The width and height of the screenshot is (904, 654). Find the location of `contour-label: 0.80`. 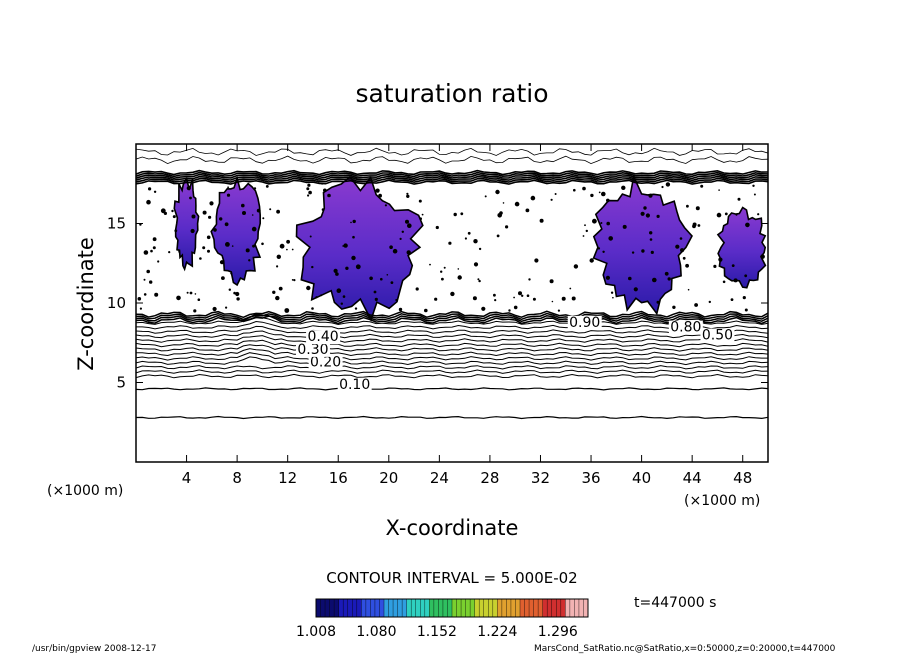

contour-label: 0.80 is located at coordinates (685, 328).